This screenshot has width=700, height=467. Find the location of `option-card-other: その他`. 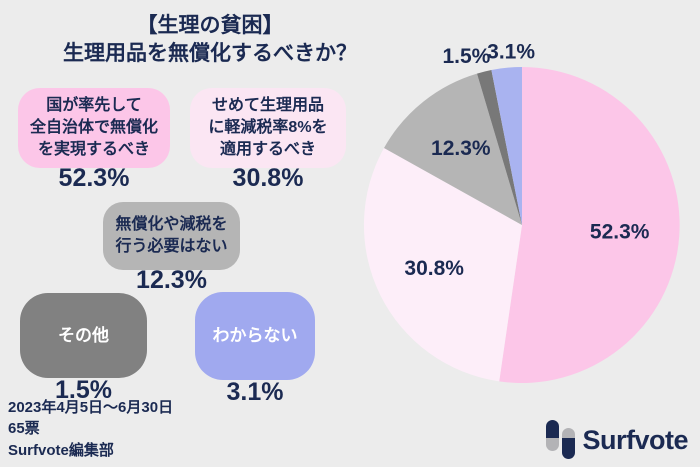

option-card-other: その他 is located at coordinates (83, 335).